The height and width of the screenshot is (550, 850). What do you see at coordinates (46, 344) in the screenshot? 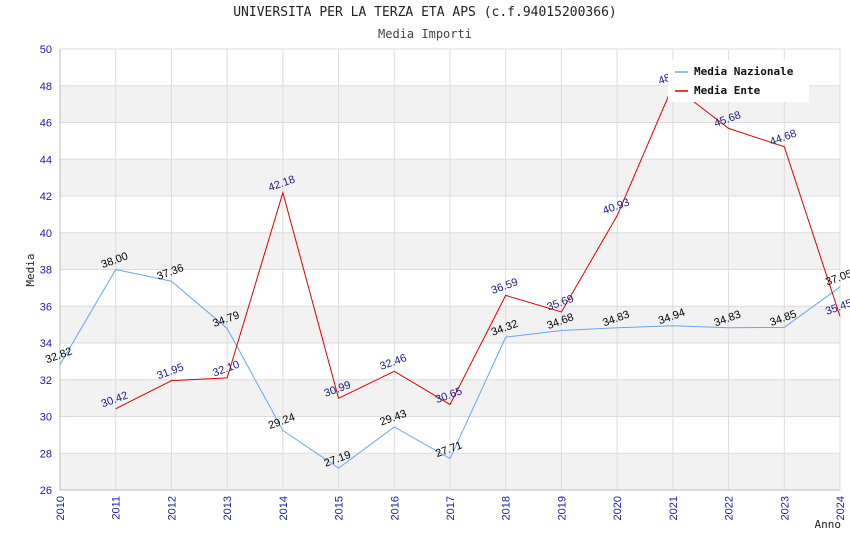
I see `y-tick-label: 34` at bounding box center [46, 344].